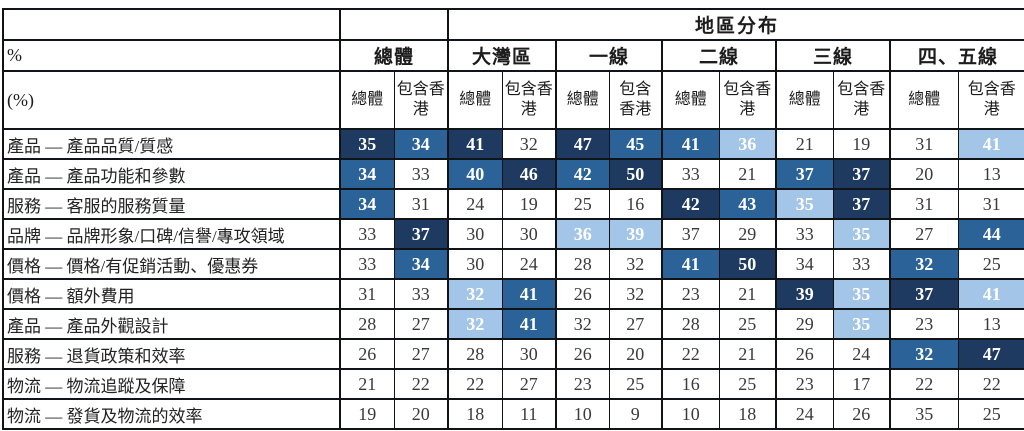  Describe the element at coordinates (171, 264) in the screenshot. I see `row-label: 價格 — 價格/有促銷活動、優惠券` at that location.